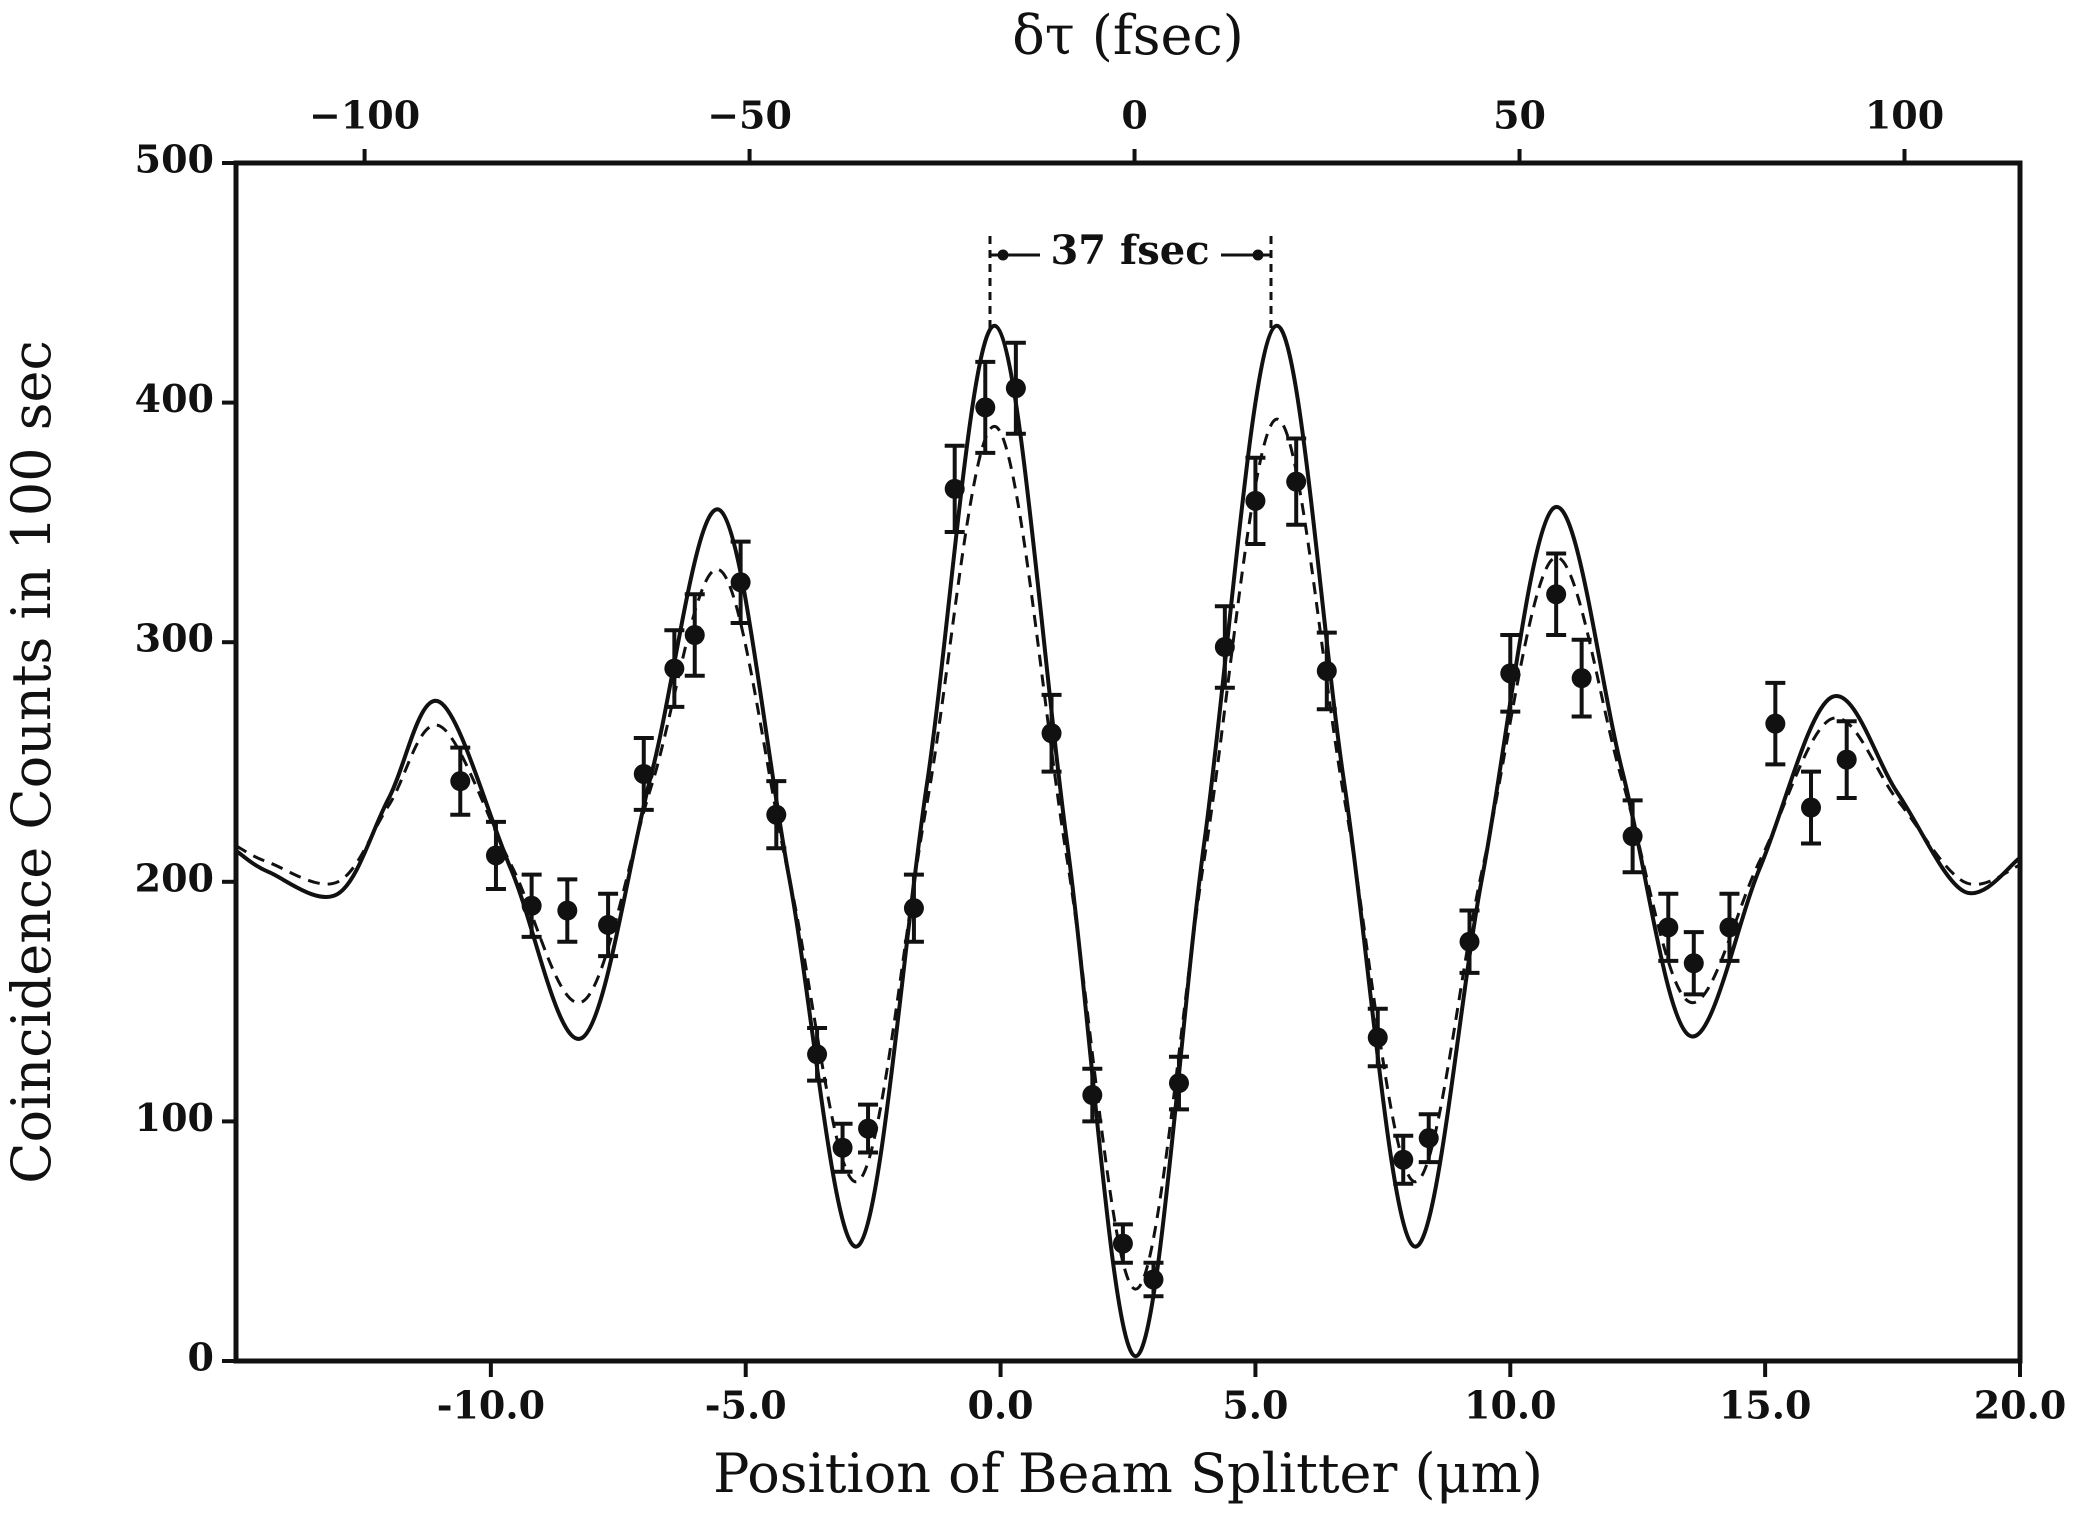  What do you see at coordinates (1510, 1405) in the screenshot?
I see `x-tick-label: 10.0` at bounding box center [1510, 1405].